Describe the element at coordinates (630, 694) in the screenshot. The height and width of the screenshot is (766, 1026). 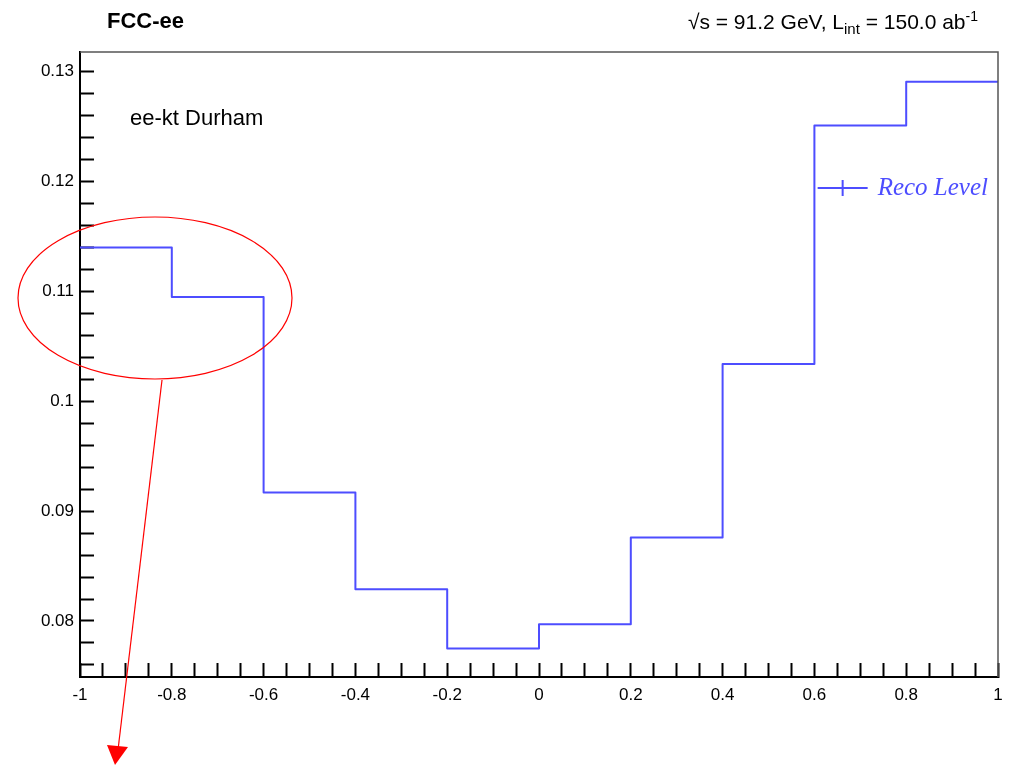
I see `x-tick-label: 0.2` at that location.